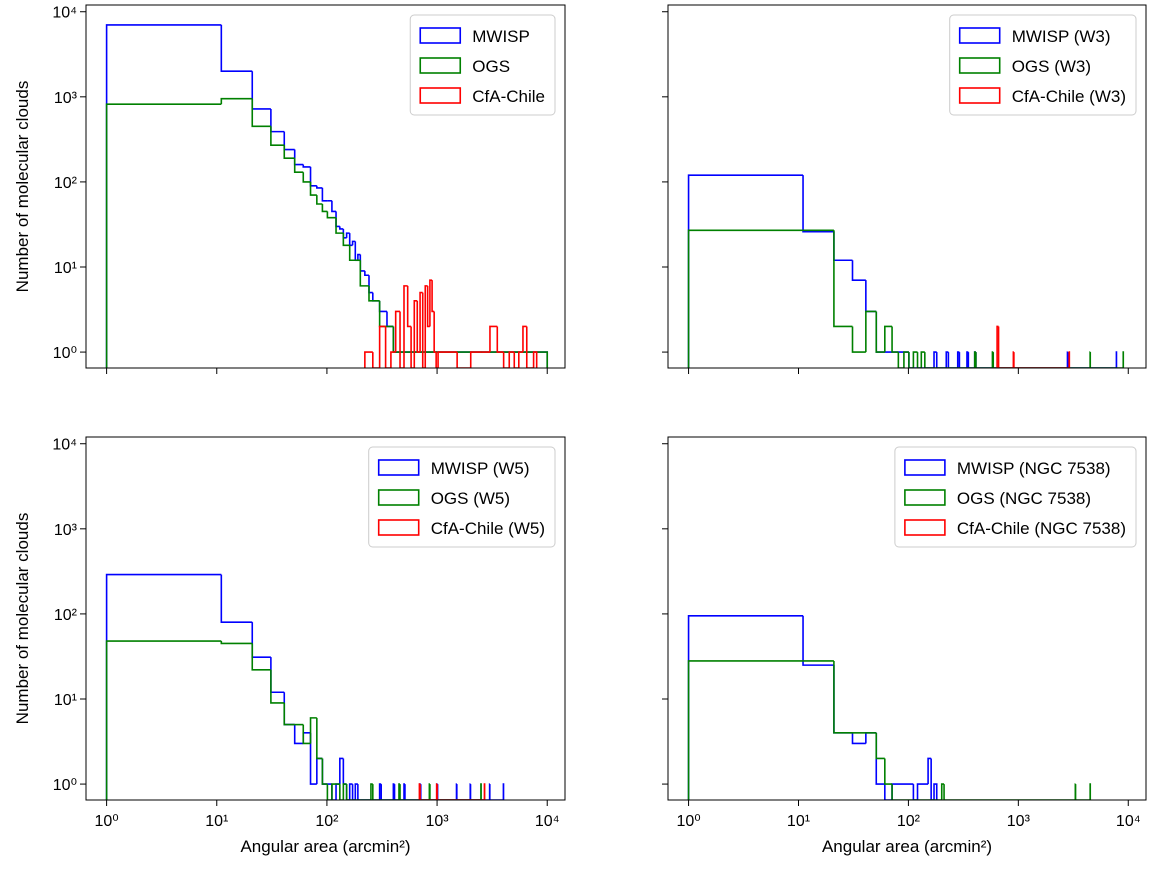  Describe the element at coordinates (462, 497) in the screenshot. I see `legend: MWISP (W5) OGS (W5) CfA-Chile (W5)` at that location.